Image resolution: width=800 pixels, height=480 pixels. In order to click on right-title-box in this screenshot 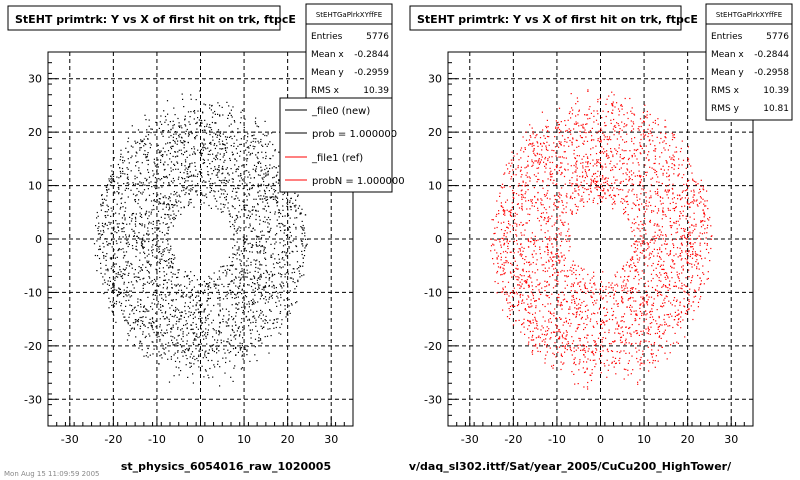, I will do `click(545, 18)`.